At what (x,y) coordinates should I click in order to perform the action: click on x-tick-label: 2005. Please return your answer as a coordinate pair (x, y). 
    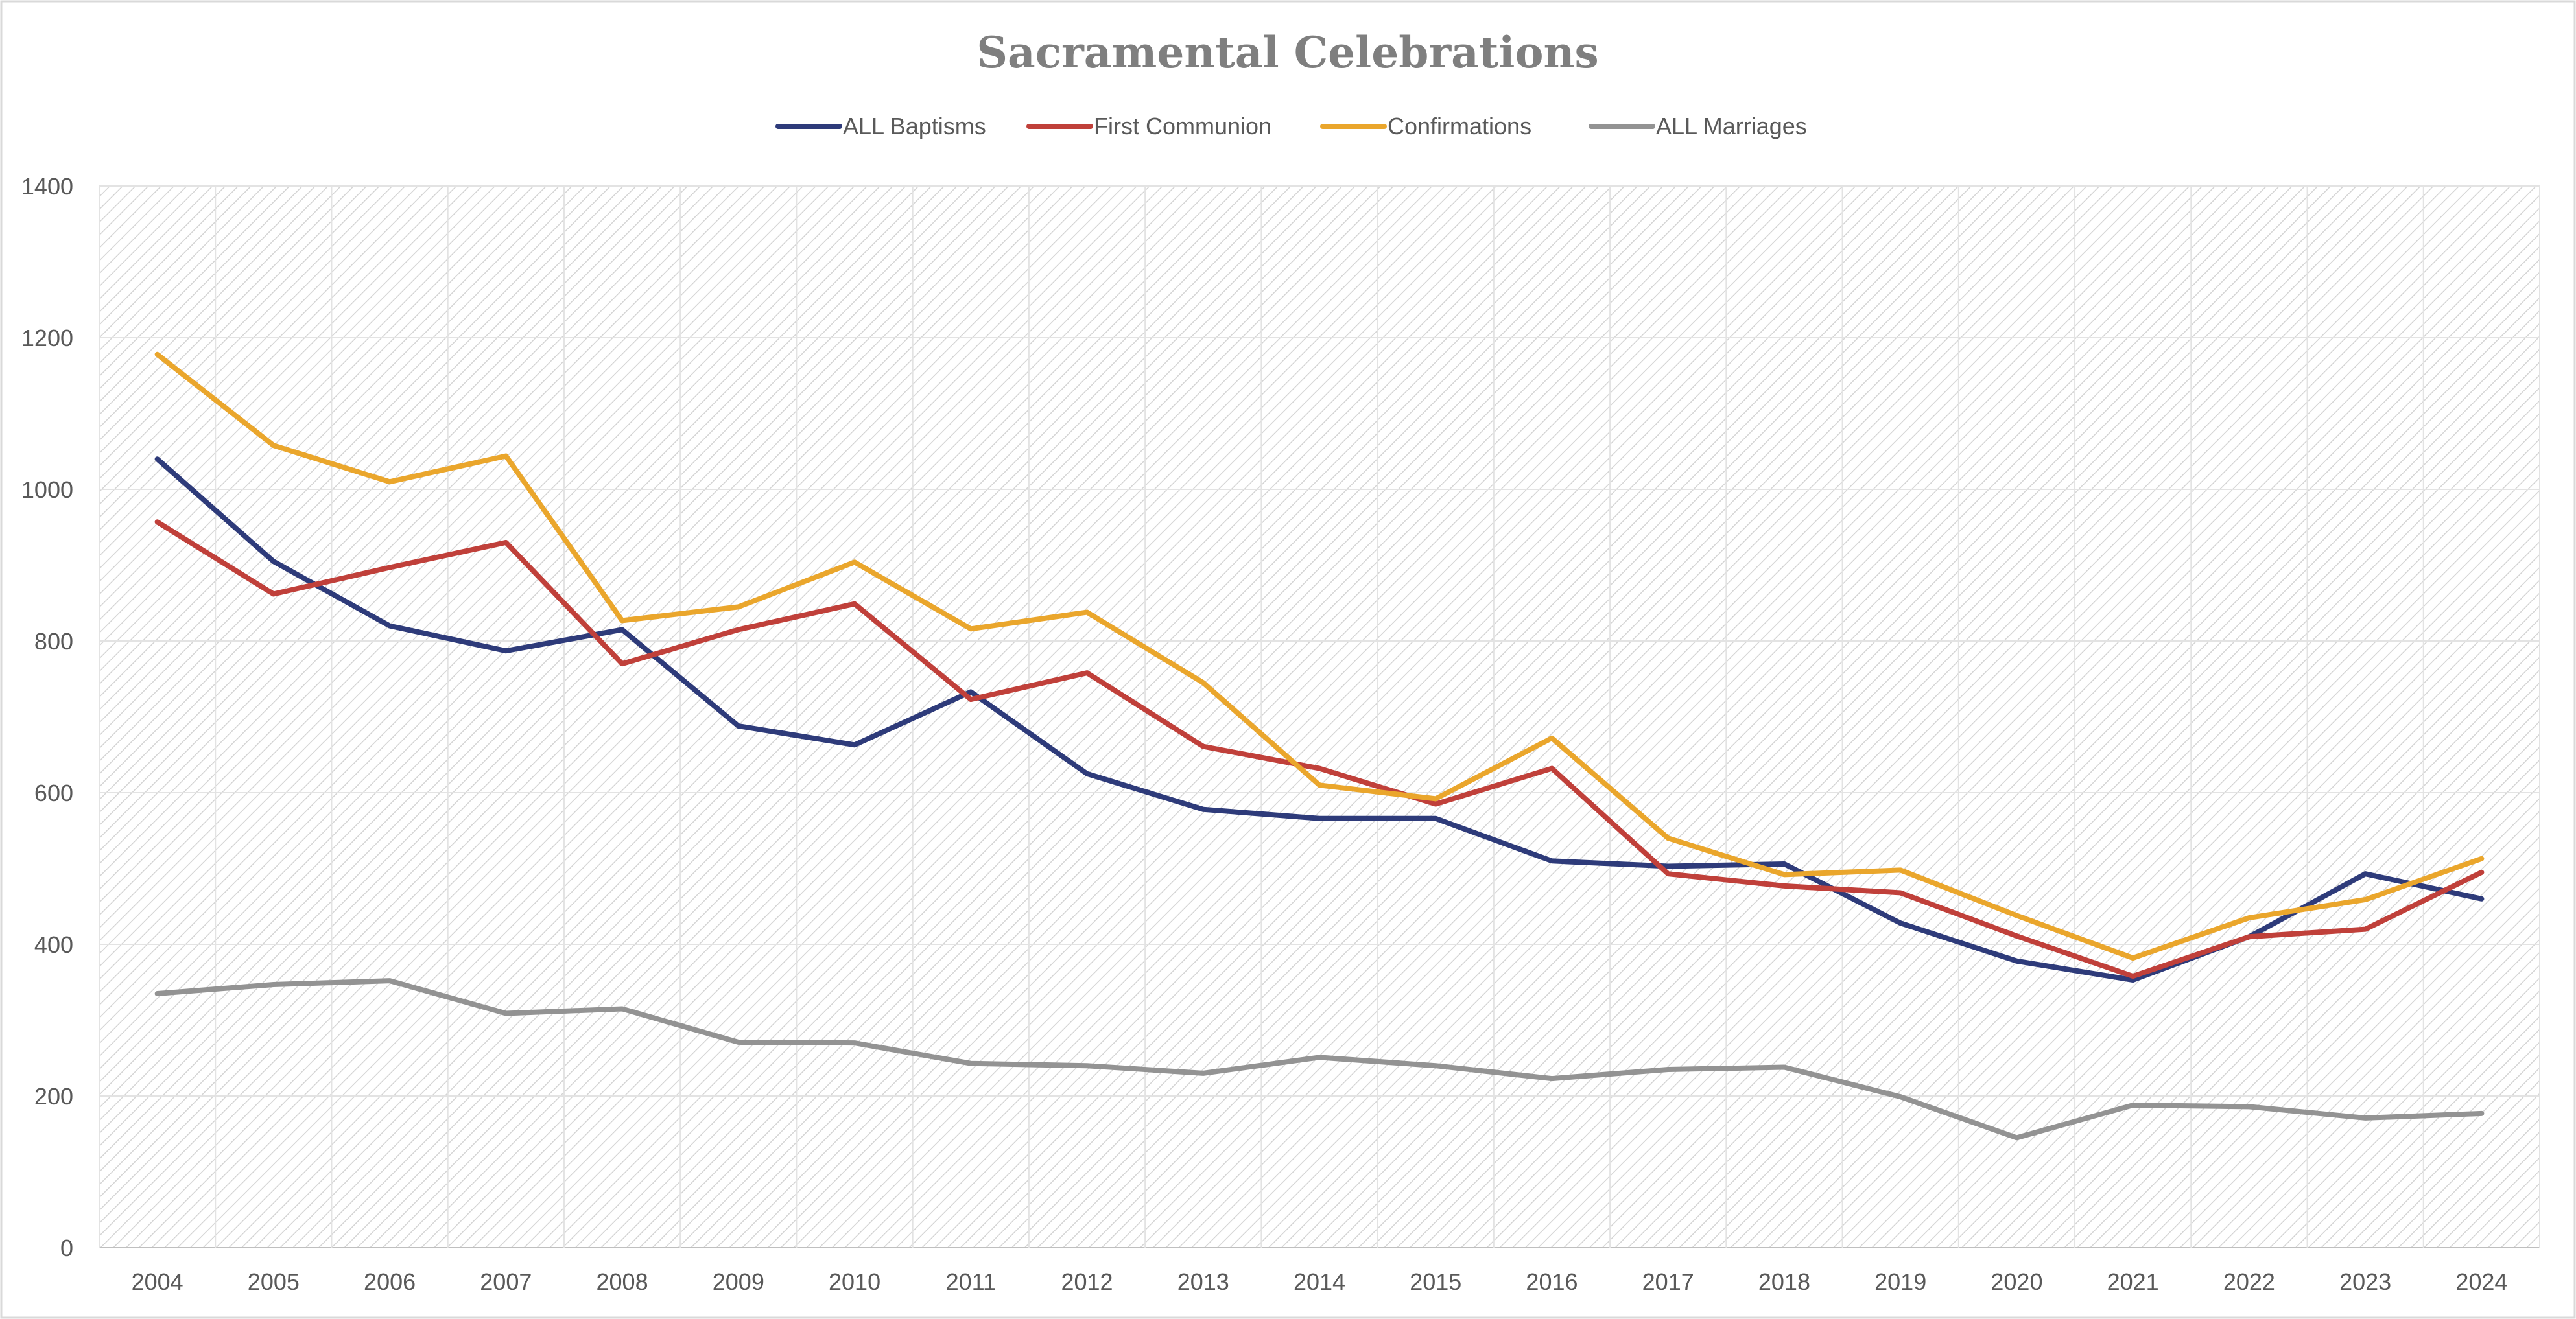
    Looking at the image, I should click on (274, 1281).